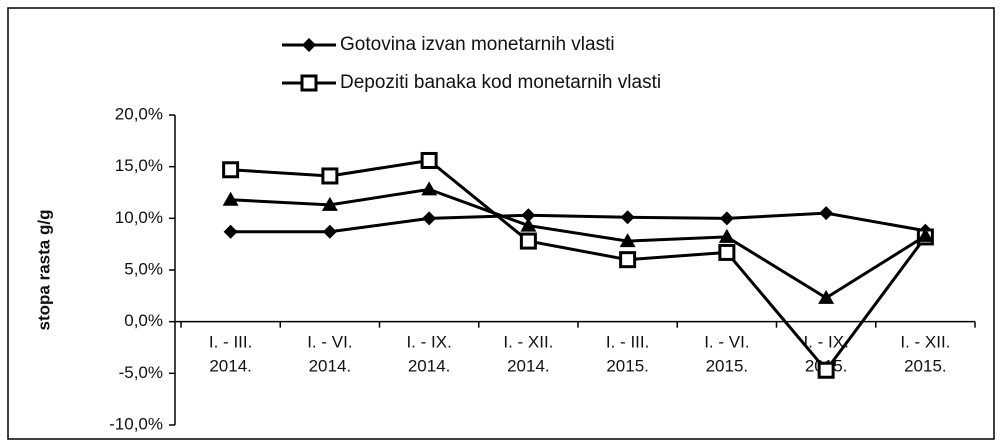 The height and width of the screenshot is (446, 1003). What do you see at coordinates (500, 82) in the screenshot?
I see `legend-label: Depoziti banaka kod monetarnih vlasti` at bounding box center [500, 82].